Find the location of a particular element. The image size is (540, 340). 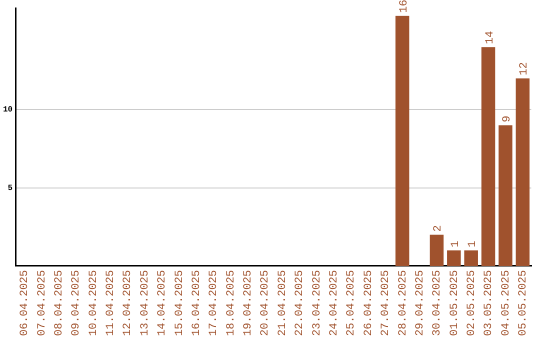

x-tick-label: 11.04.2025 is located at coordinates (111, 303).